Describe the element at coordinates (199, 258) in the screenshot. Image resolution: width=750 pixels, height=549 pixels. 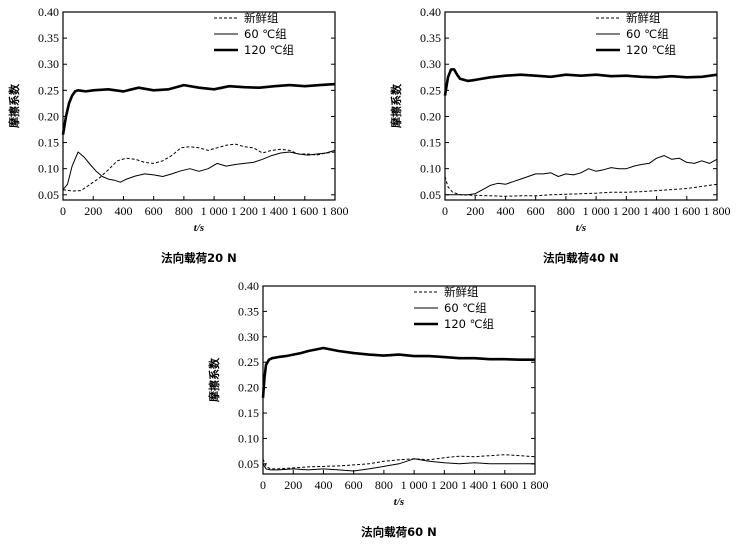
I see `chart-caption: 法向载荷20 N` at that location.